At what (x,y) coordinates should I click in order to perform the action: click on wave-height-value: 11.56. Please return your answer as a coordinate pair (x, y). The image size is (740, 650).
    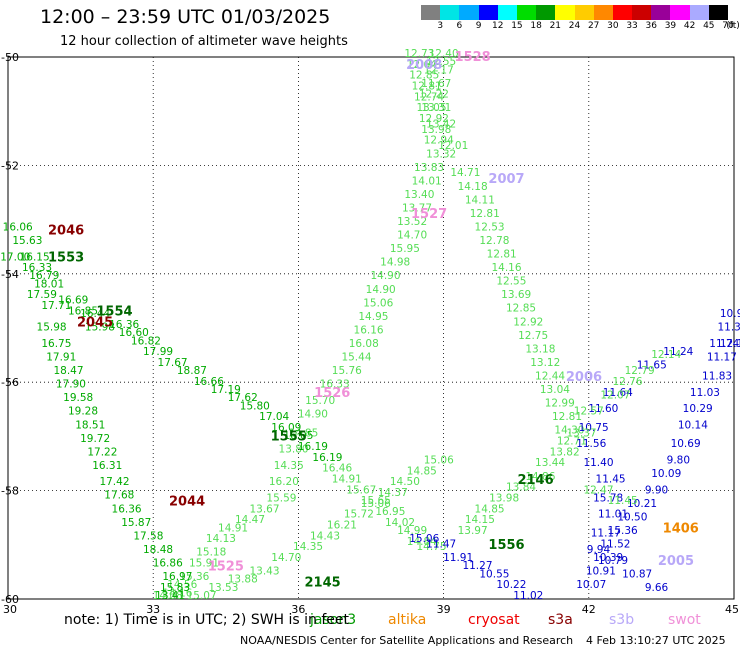
    Looking at the image, I should click on (591, 444).